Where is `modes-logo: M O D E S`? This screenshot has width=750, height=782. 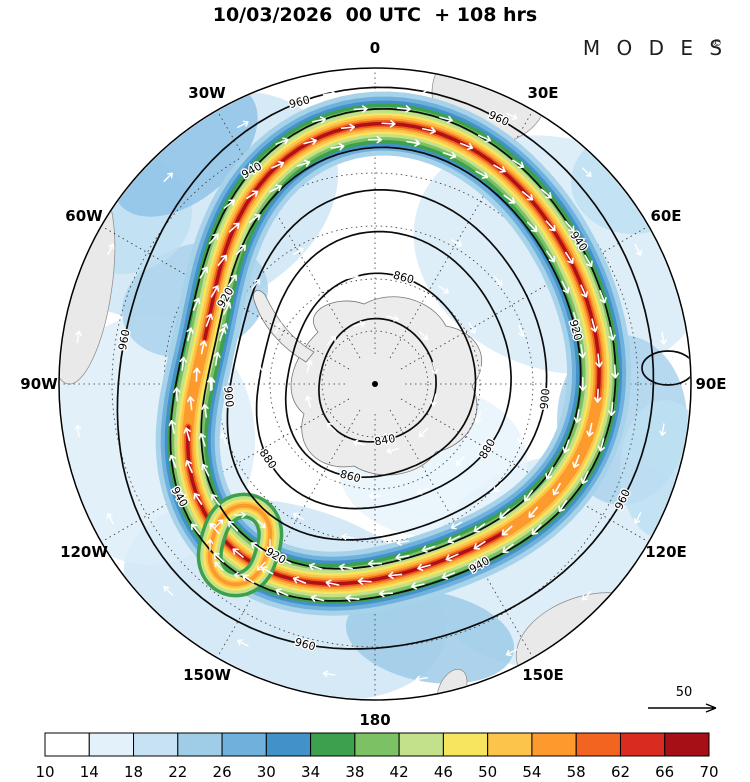
modes-logo: M O D E S is located at coordinates (655, 48).